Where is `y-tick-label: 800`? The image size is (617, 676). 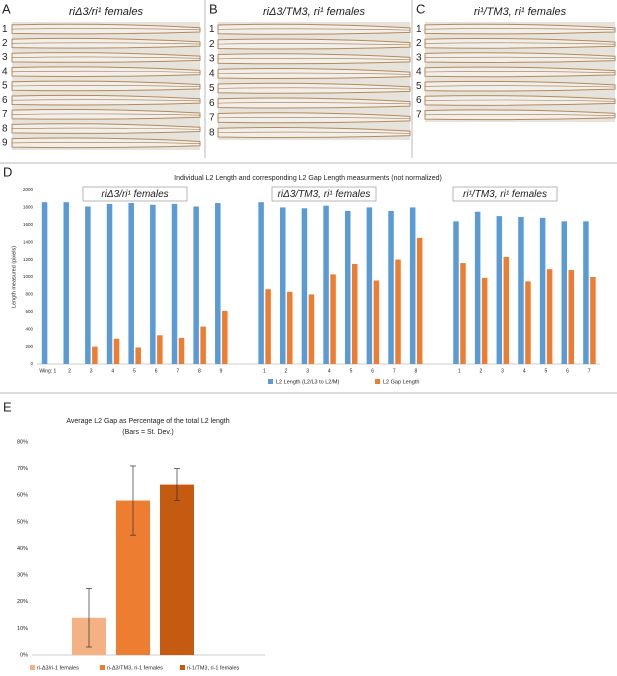
y-tick-label: 800 is located at coordinates (29, 294).